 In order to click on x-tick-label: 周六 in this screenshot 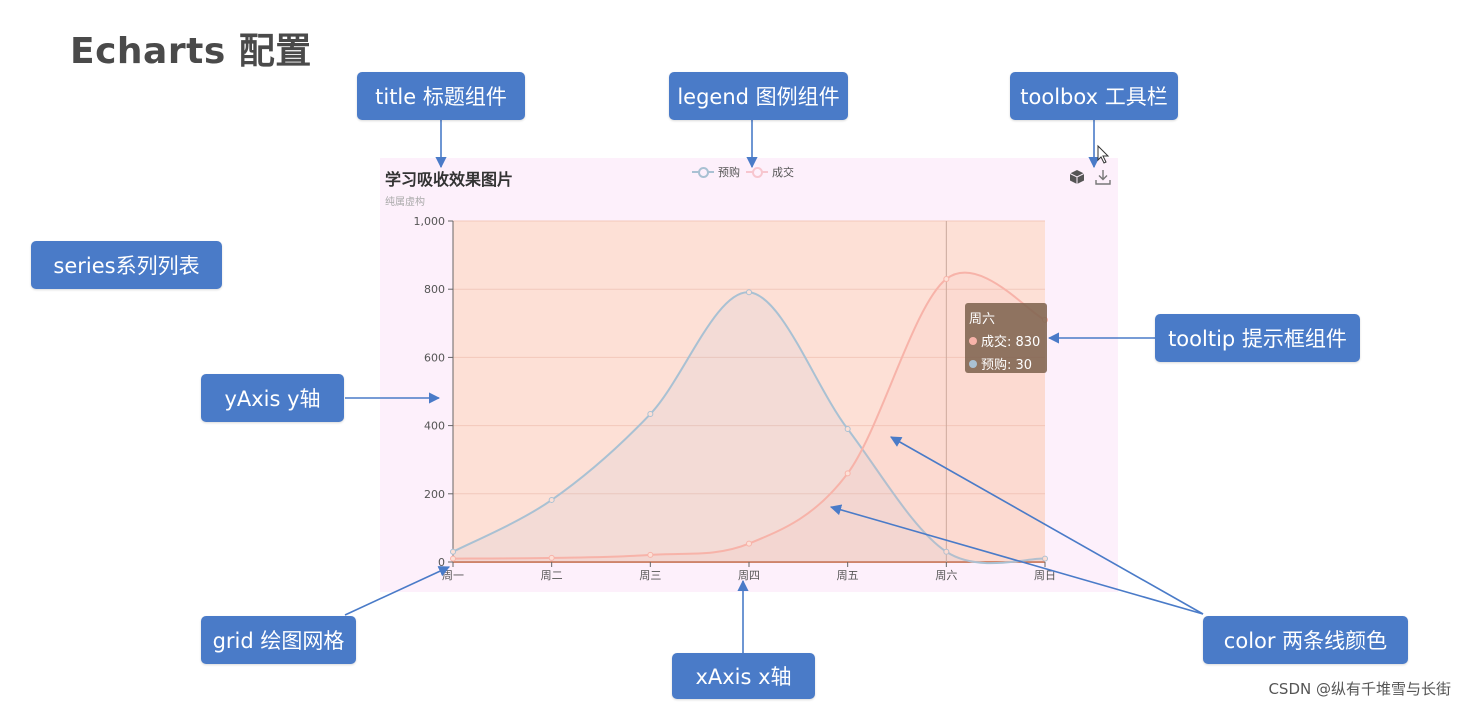, I will do `click(946, 575)`.